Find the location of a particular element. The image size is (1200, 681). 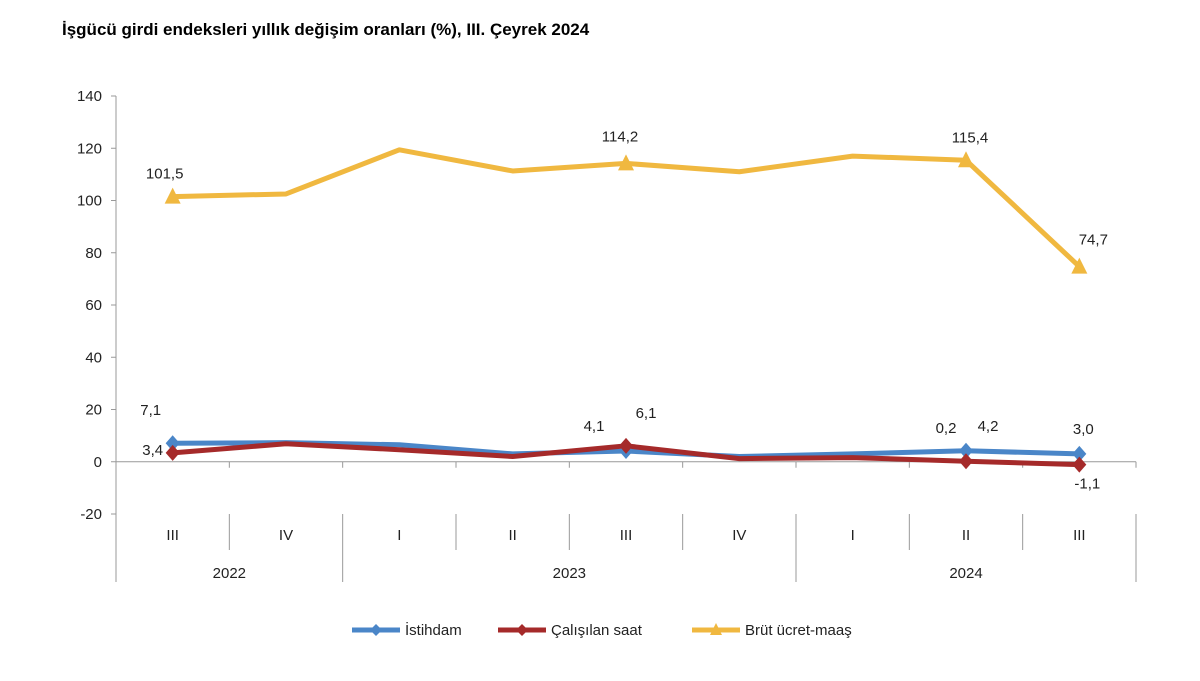

y-tick-label: 100 is located at coordinates (89, 201).